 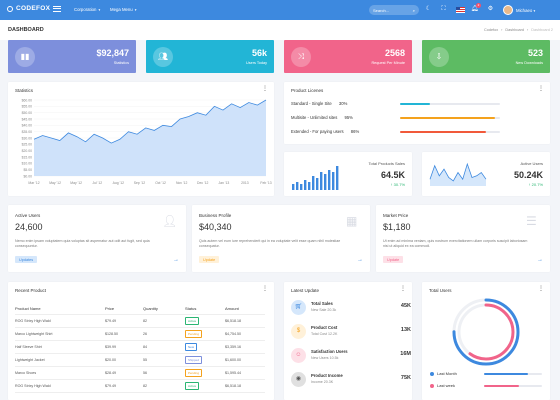 What do you see at coordinates (460, 10) in the screenshot?
I see `us-flag-icon` at bounding box center [460, 10].